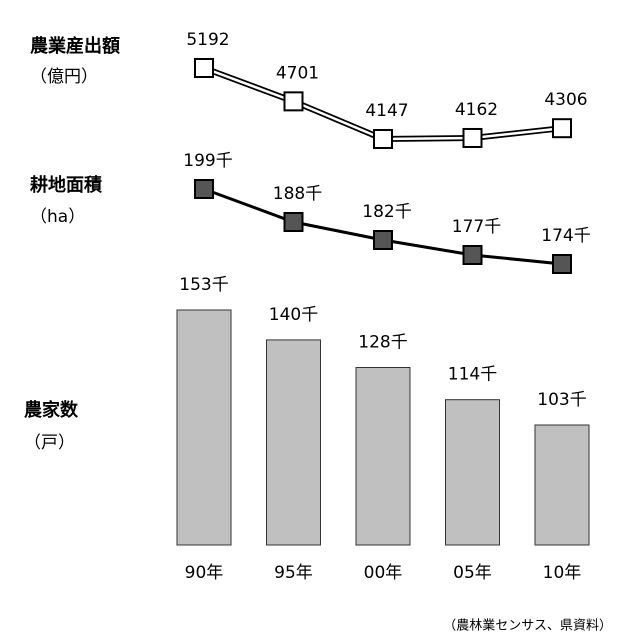  What do you see at coordinates (297, 194) in the screenshot?
I see `value-label: 188千` at bounding box center [297, 194].